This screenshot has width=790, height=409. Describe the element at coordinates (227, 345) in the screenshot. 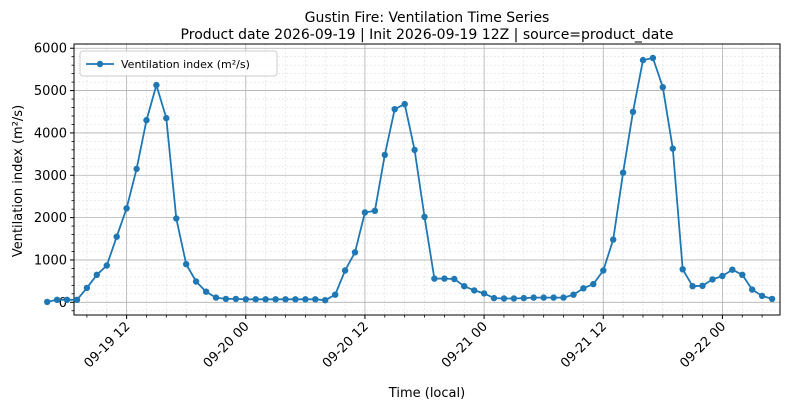

I see `x-tick-label: 09-20 00` at that location.